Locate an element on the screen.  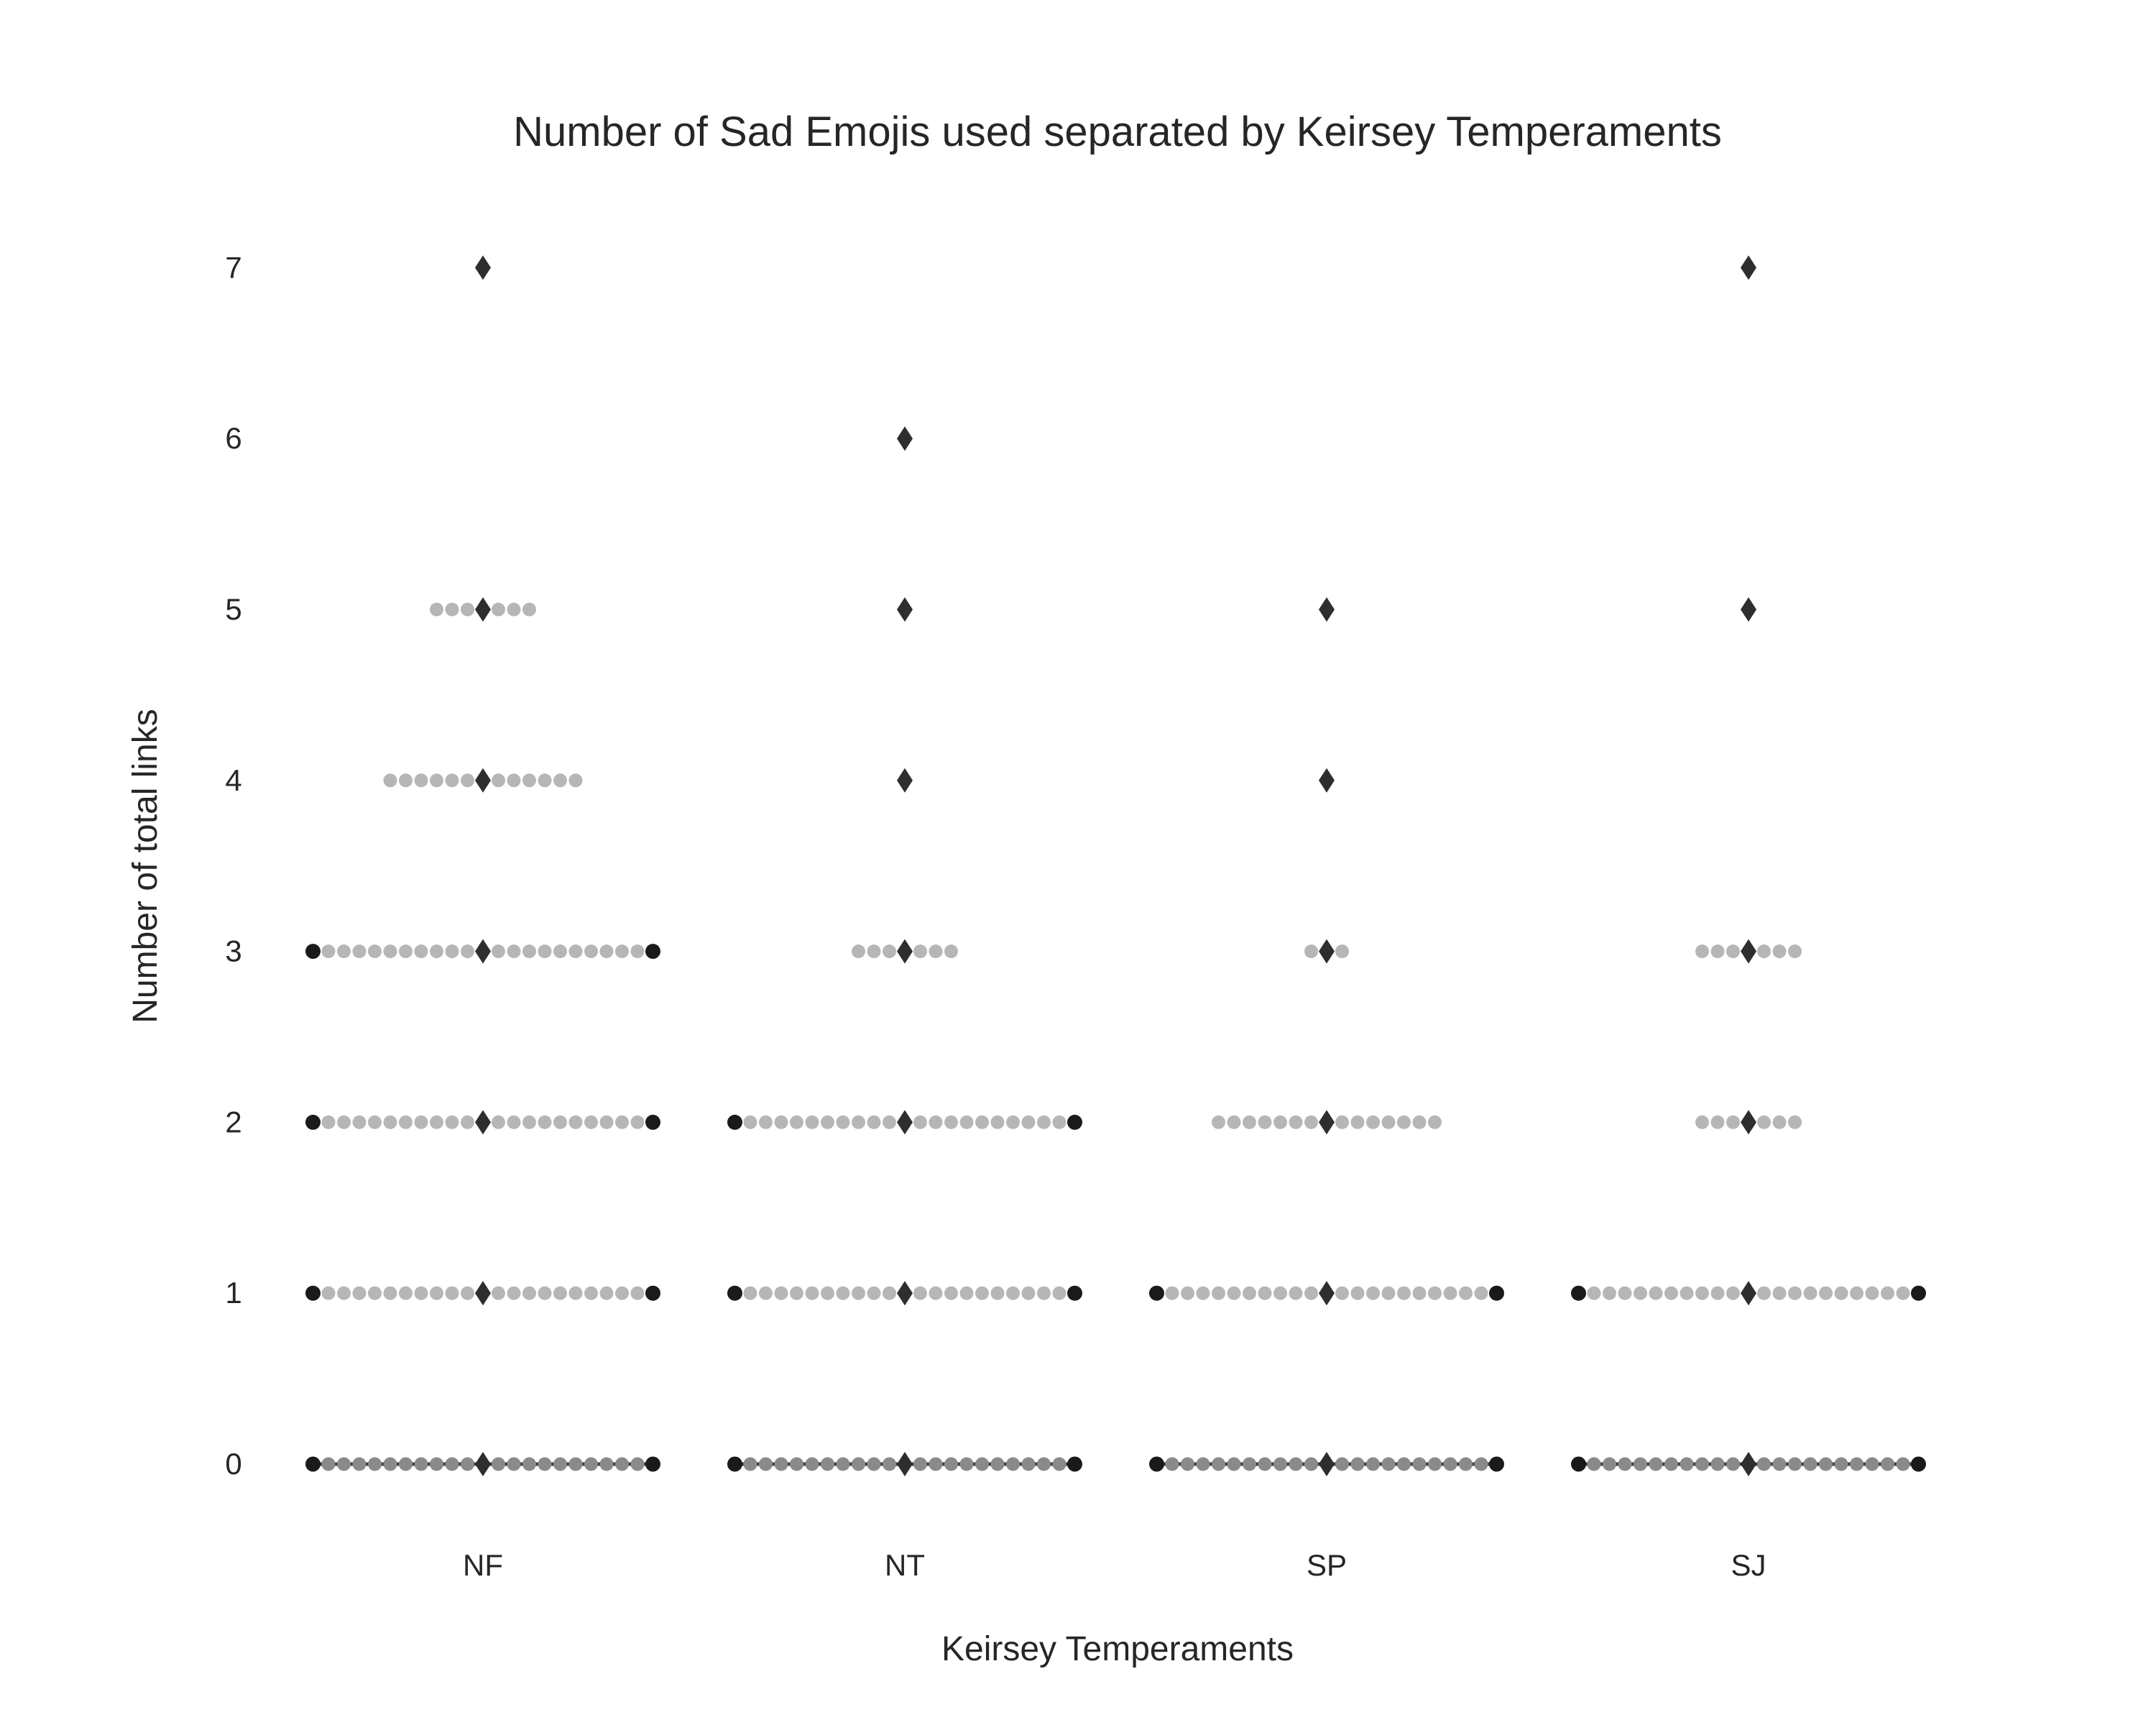
y-tick-label: 4 is located at coordinates (233, 780).